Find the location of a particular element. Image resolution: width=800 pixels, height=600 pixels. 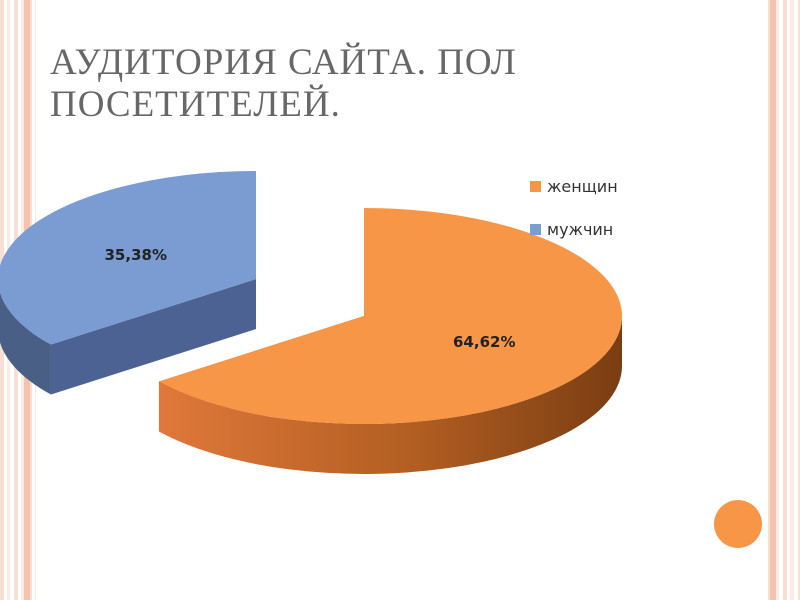

legend-item-men: мужчин is located at coordinates (574, 229).